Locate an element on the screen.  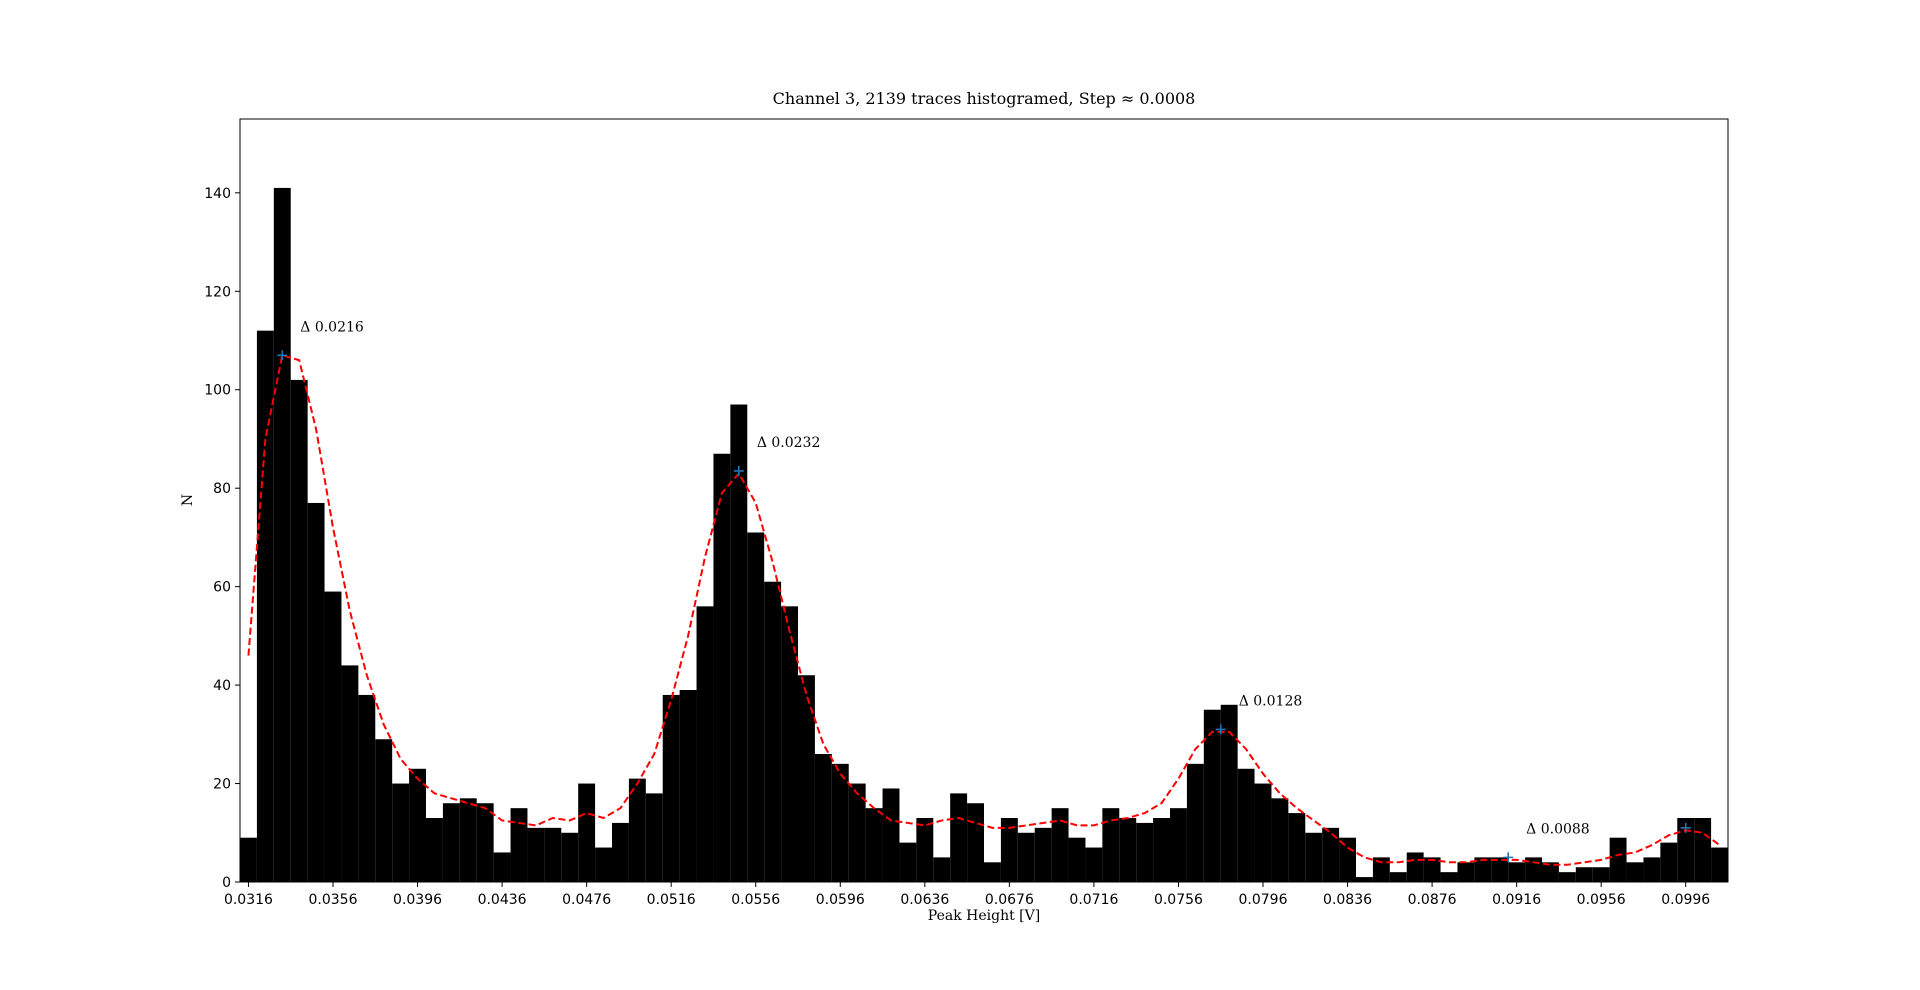
x-tick-label: 0.0556 is located at coordinates (755, 900).